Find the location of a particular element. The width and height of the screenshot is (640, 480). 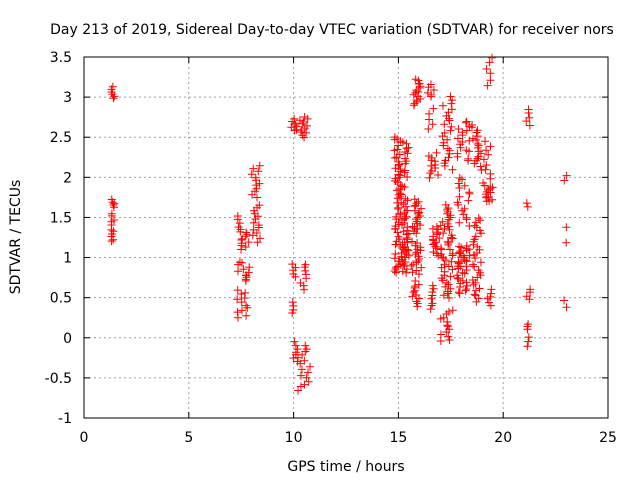

x-tick-label: 25 is located at coordinates (608, 438).